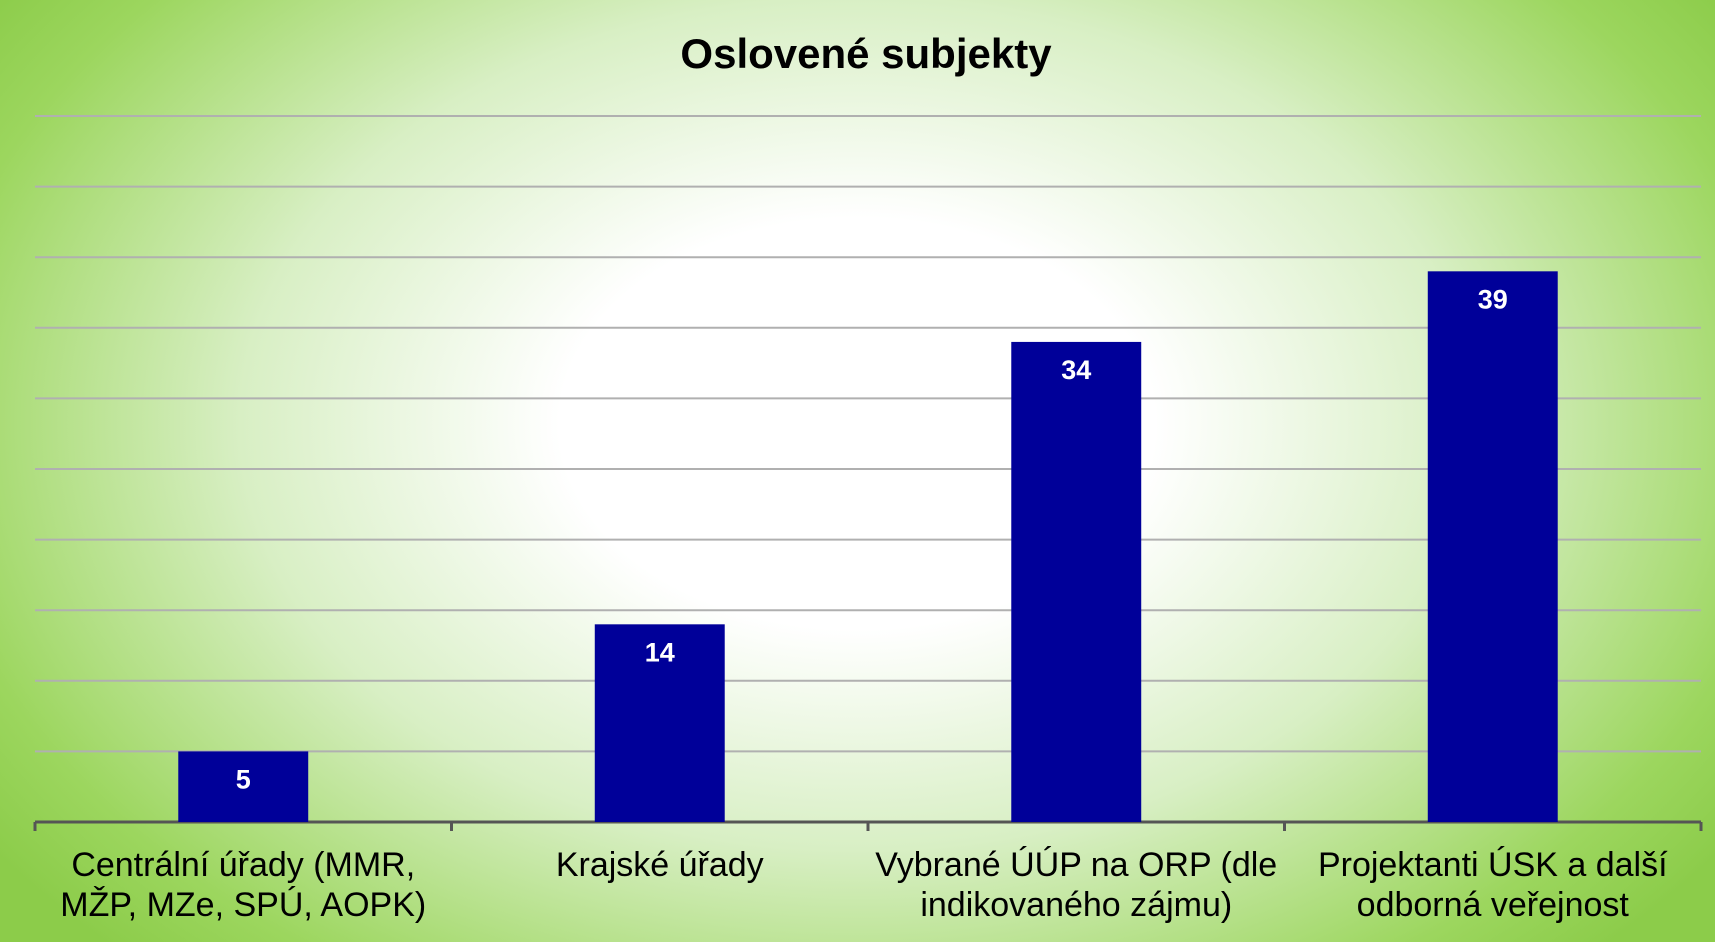  What do you see at coordinates (659, 865) in the screenshot?
I see `x-tick-label: Krajské úřady` at bounding box center [659, 865].